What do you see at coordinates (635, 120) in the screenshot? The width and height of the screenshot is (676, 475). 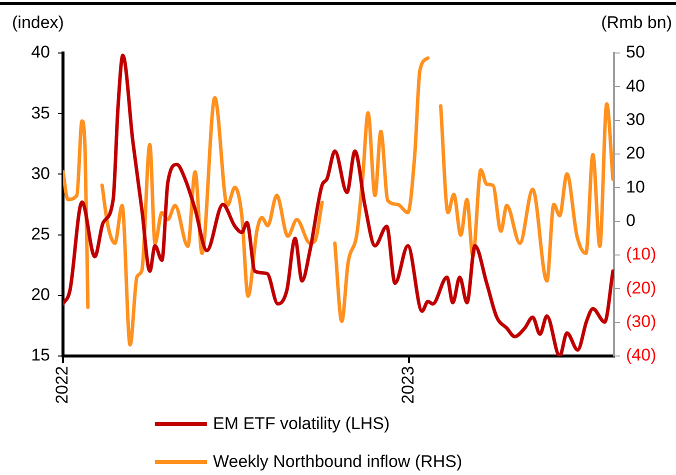 I see `y2-tick-label: 30` at bounding box center [635, 120].